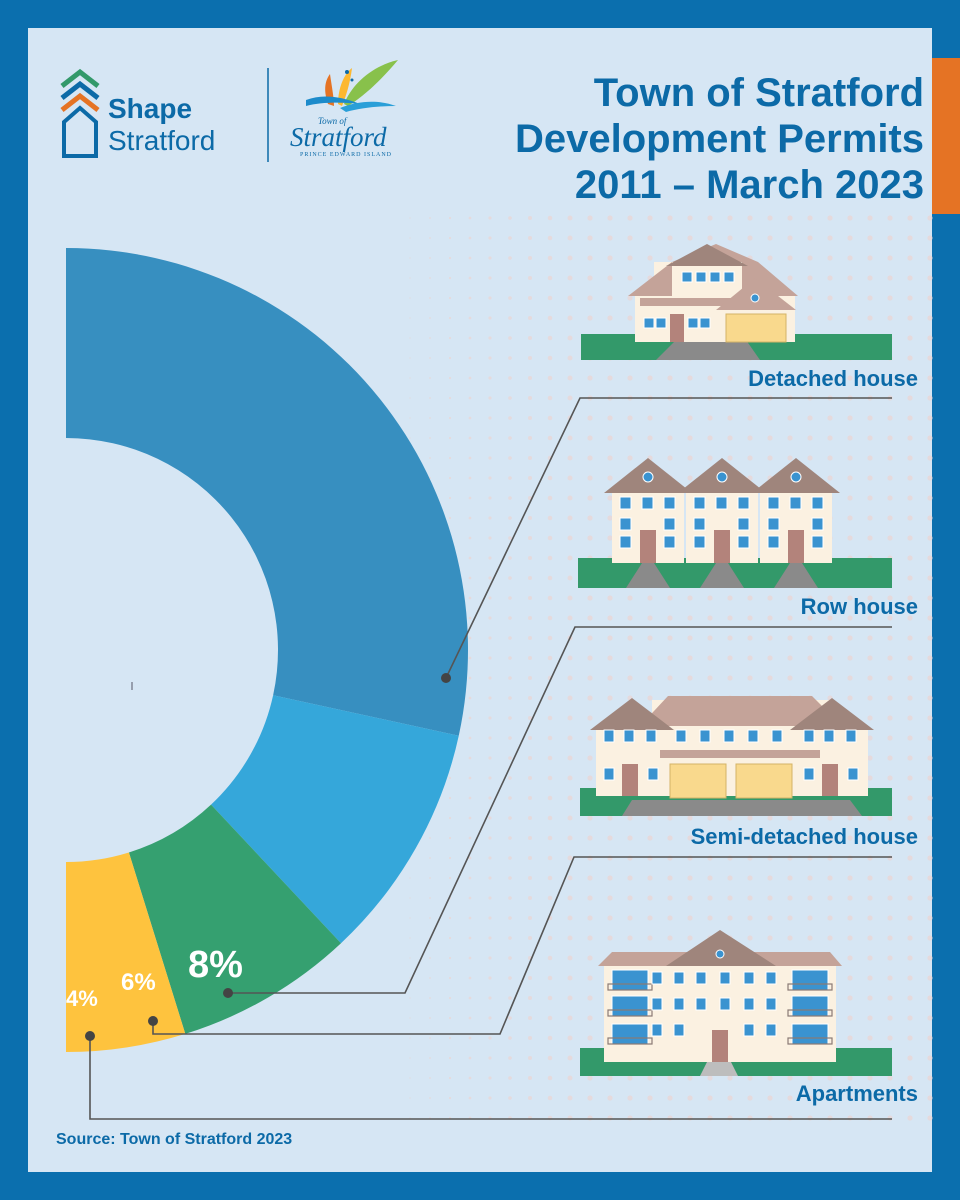 The height and width of the screenshot is (1200, 960). What do you see at coordinates (796, 575) in the screenshot?
I see `driveway` at bounding box center [796, 575].